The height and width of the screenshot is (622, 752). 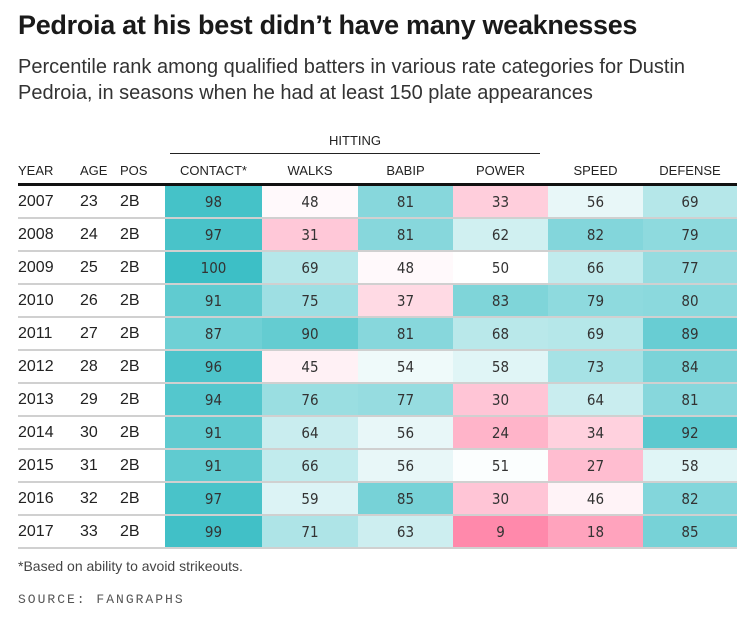 What do you see at coordinates (49, 433) in the screenshot?
I see `cell-year: 2014` at bounding box center [49, 433].